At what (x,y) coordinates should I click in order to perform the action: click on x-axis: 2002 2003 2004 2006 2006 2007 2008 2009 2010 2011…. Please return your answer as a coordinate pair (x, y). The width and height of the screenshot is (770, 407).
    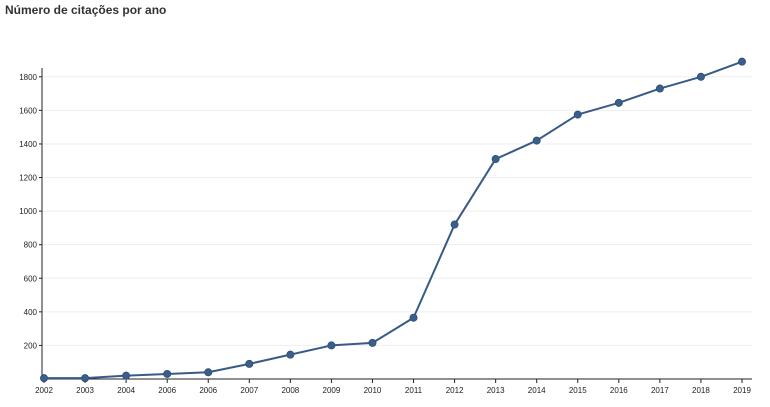
    Looking at the image, I should click on (393, 386).